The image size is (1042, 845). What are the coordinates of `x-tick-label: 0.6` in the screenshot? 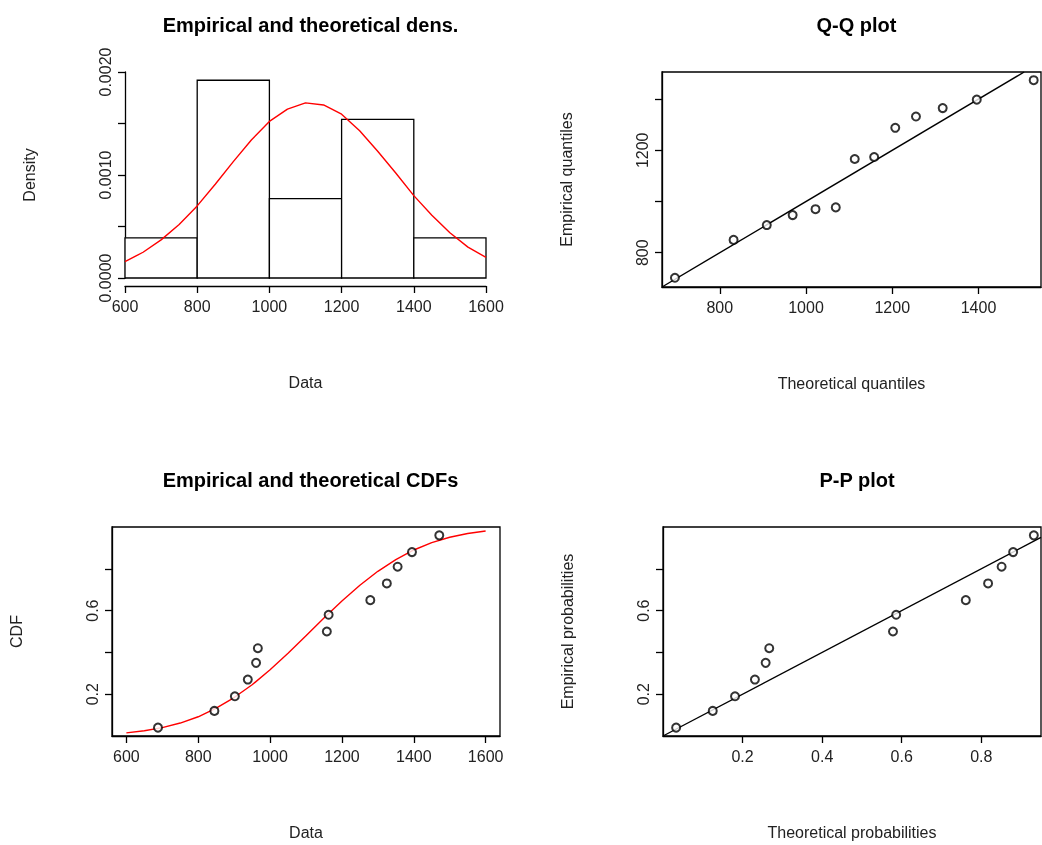 It's located at (901, 756).